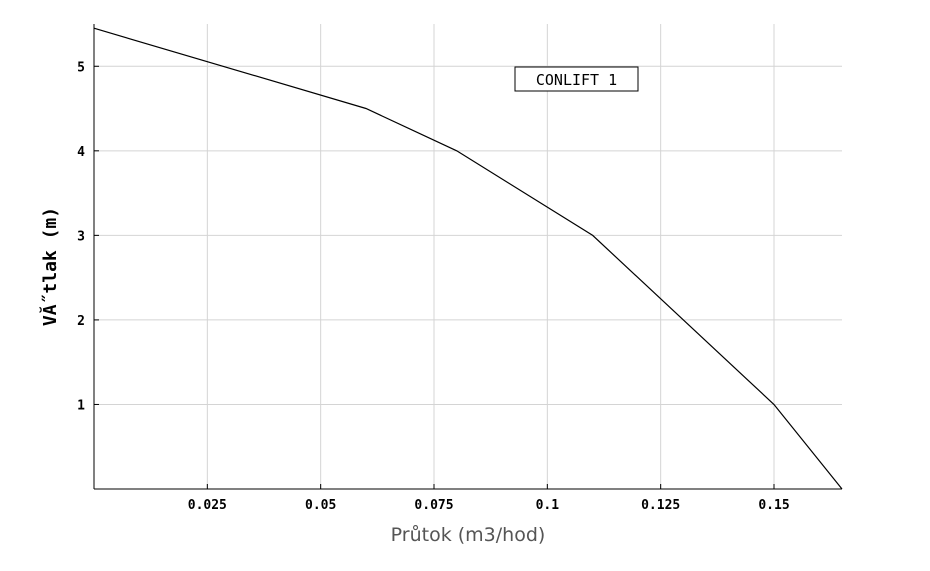  Describe the element at coordinates (773, 505) in the screenshot. I see `x-tick-label-5: 0.15` at that location.